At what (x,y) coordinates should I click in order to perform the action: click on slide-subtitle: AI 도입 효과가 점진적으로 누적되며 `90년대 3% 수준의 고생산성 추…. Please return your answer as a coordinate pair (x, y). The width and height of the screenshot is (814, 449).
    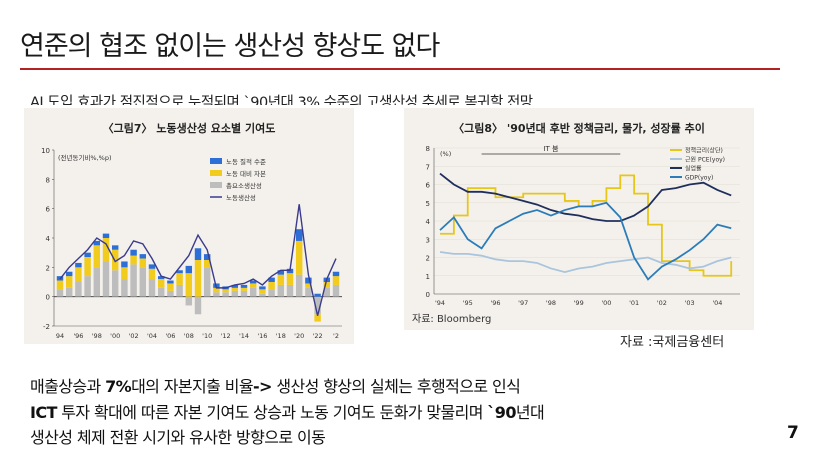
    Looking at the image, I should click on (281, 100).